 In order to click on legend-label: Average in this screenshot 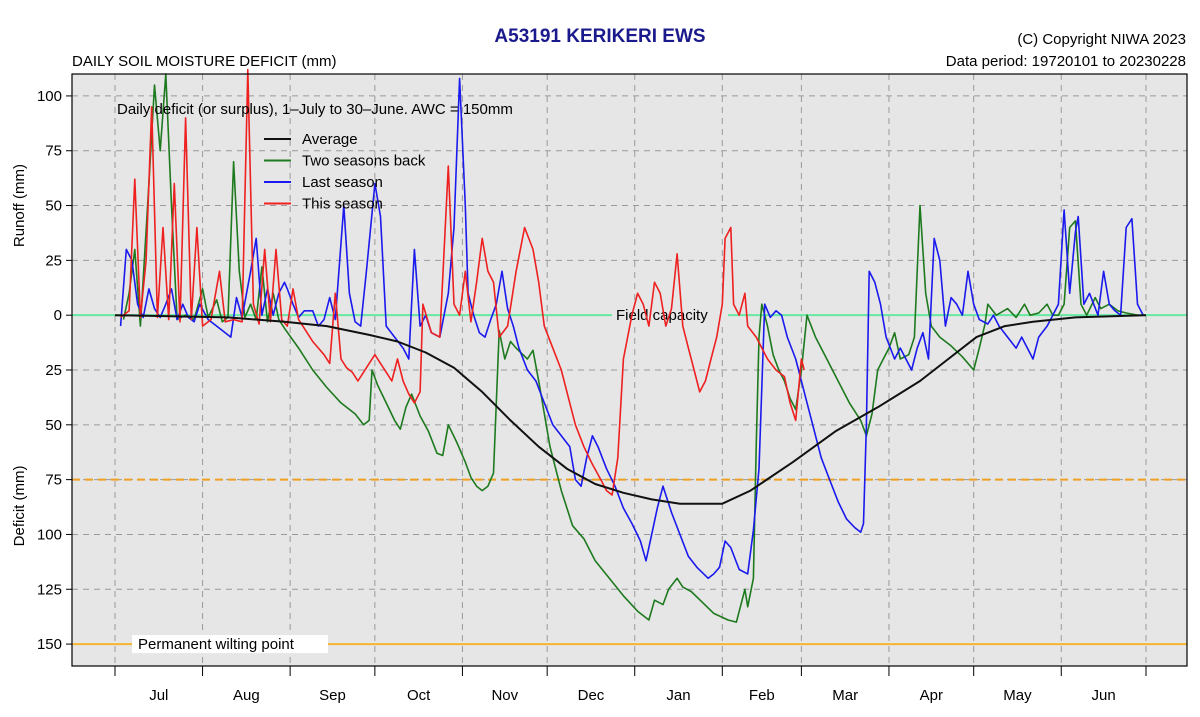, I will do `click(330, 139)`.